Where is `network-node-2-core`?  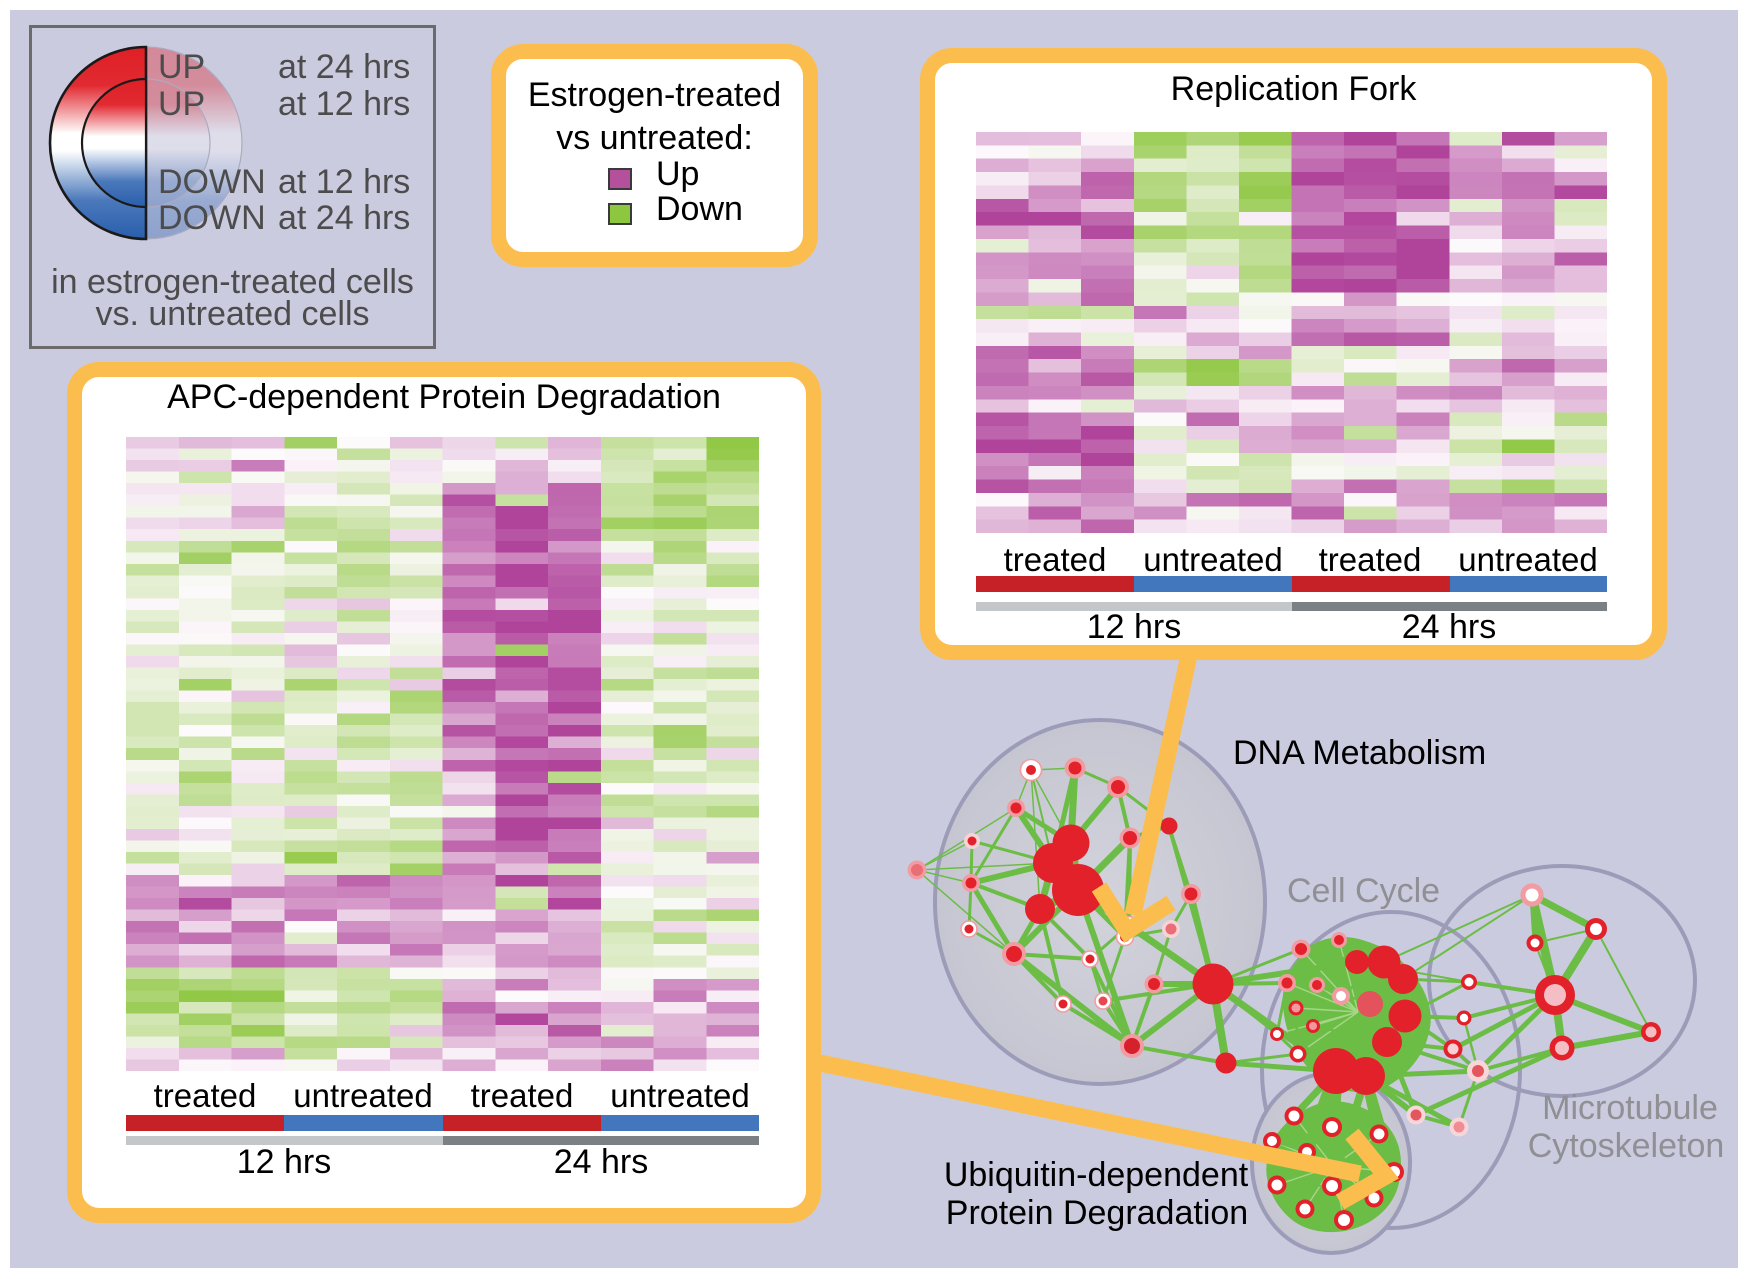 network-node-2-core is located at coordinates (1118, 787).